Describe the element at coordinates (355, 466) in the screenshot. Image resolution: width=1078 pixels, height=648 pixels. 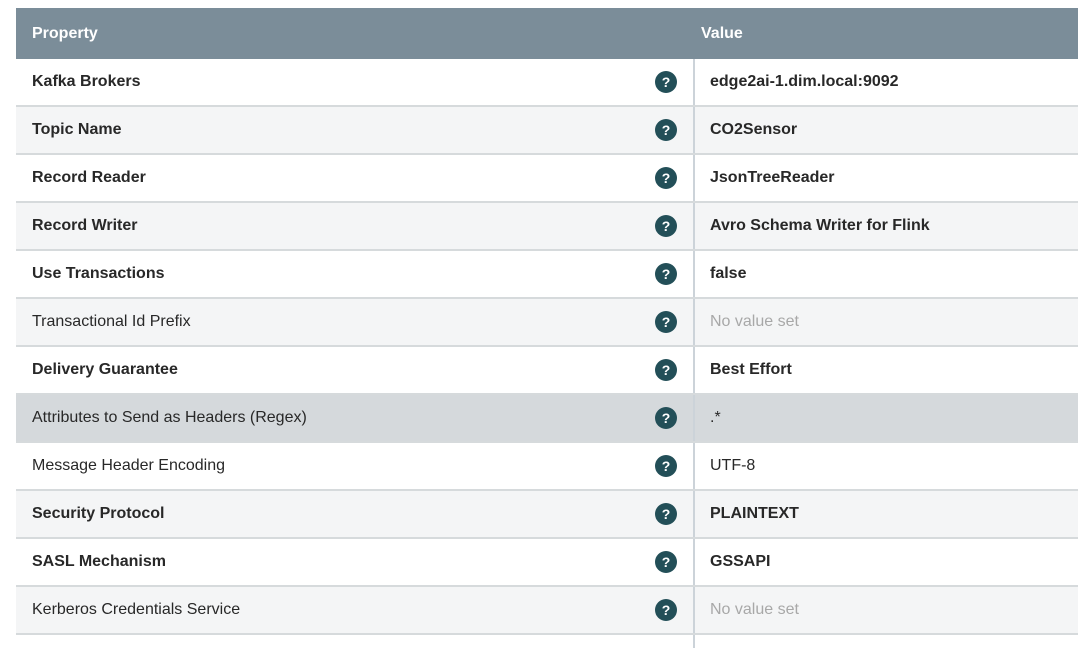
I see `property-cell: Message Header Encoding ?` at that location.